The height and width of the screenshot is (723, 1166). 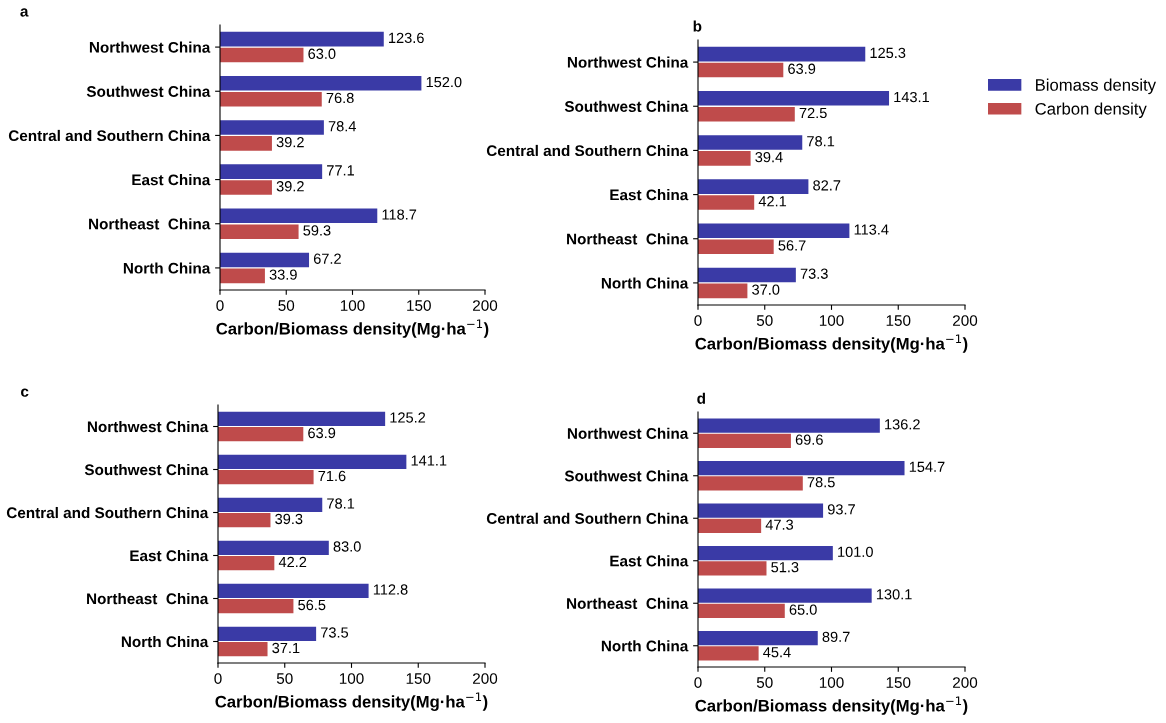 What do you see at coordinates (1091, 110) in the screenshot?
I see `legend-label: Carbon density` at bounding box center [1091, 110].